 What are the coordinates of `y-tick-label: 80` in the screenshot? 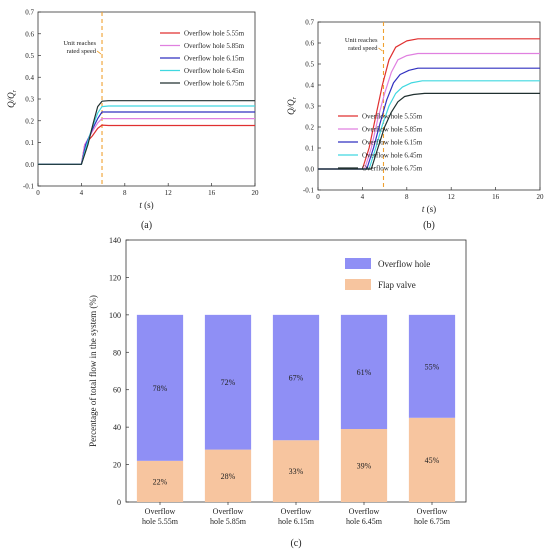 It's located at (117, 352).